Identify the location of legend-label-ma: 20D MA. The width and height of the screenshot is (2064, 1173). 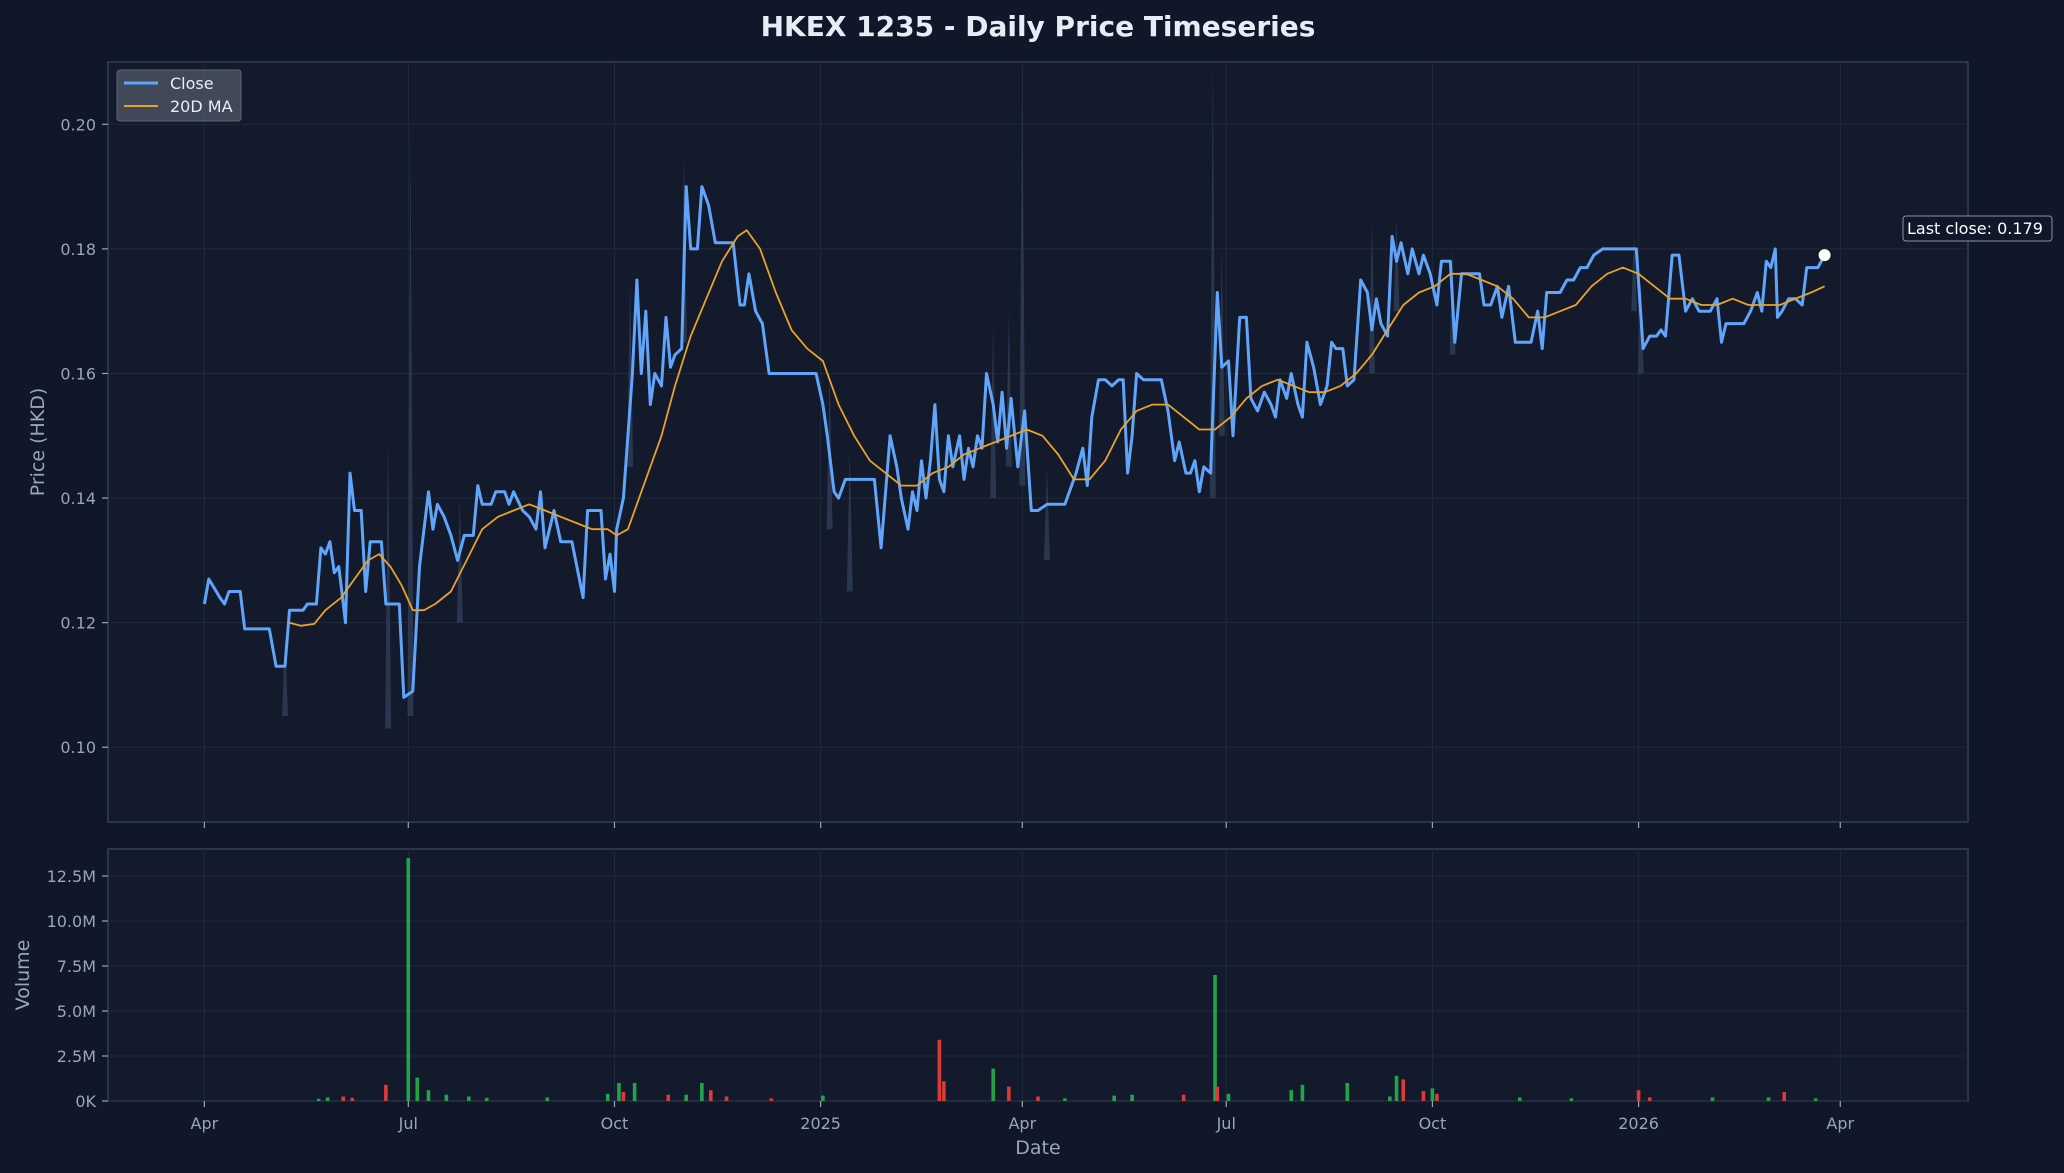
(201, 106).